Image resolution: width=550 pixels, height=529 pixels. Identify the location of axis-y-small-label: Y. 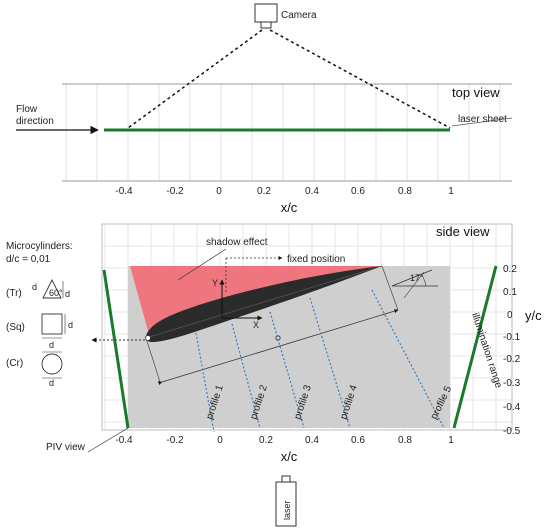
(215, 283).